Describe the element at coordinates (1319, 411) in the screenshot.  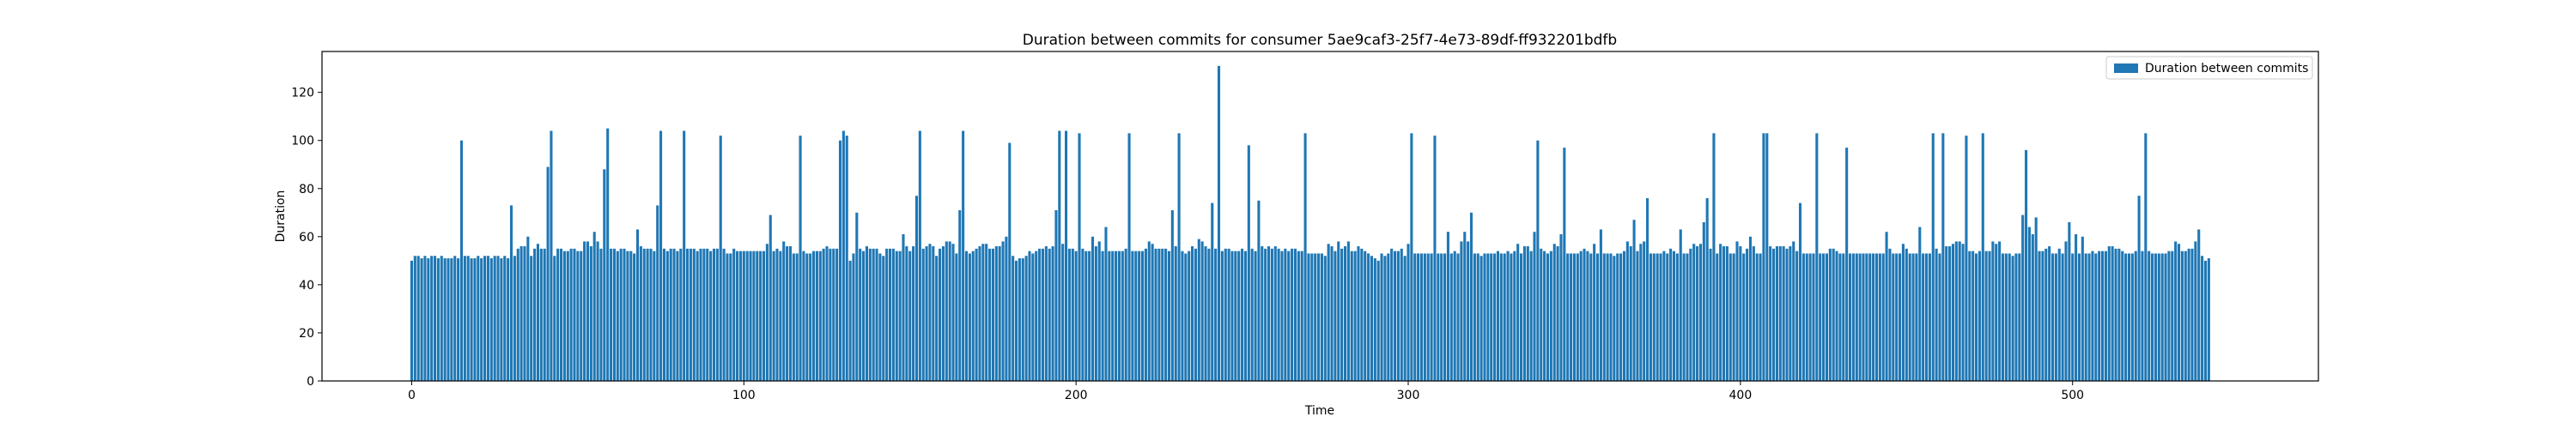
I see `x-axis-title: Time` at that location.